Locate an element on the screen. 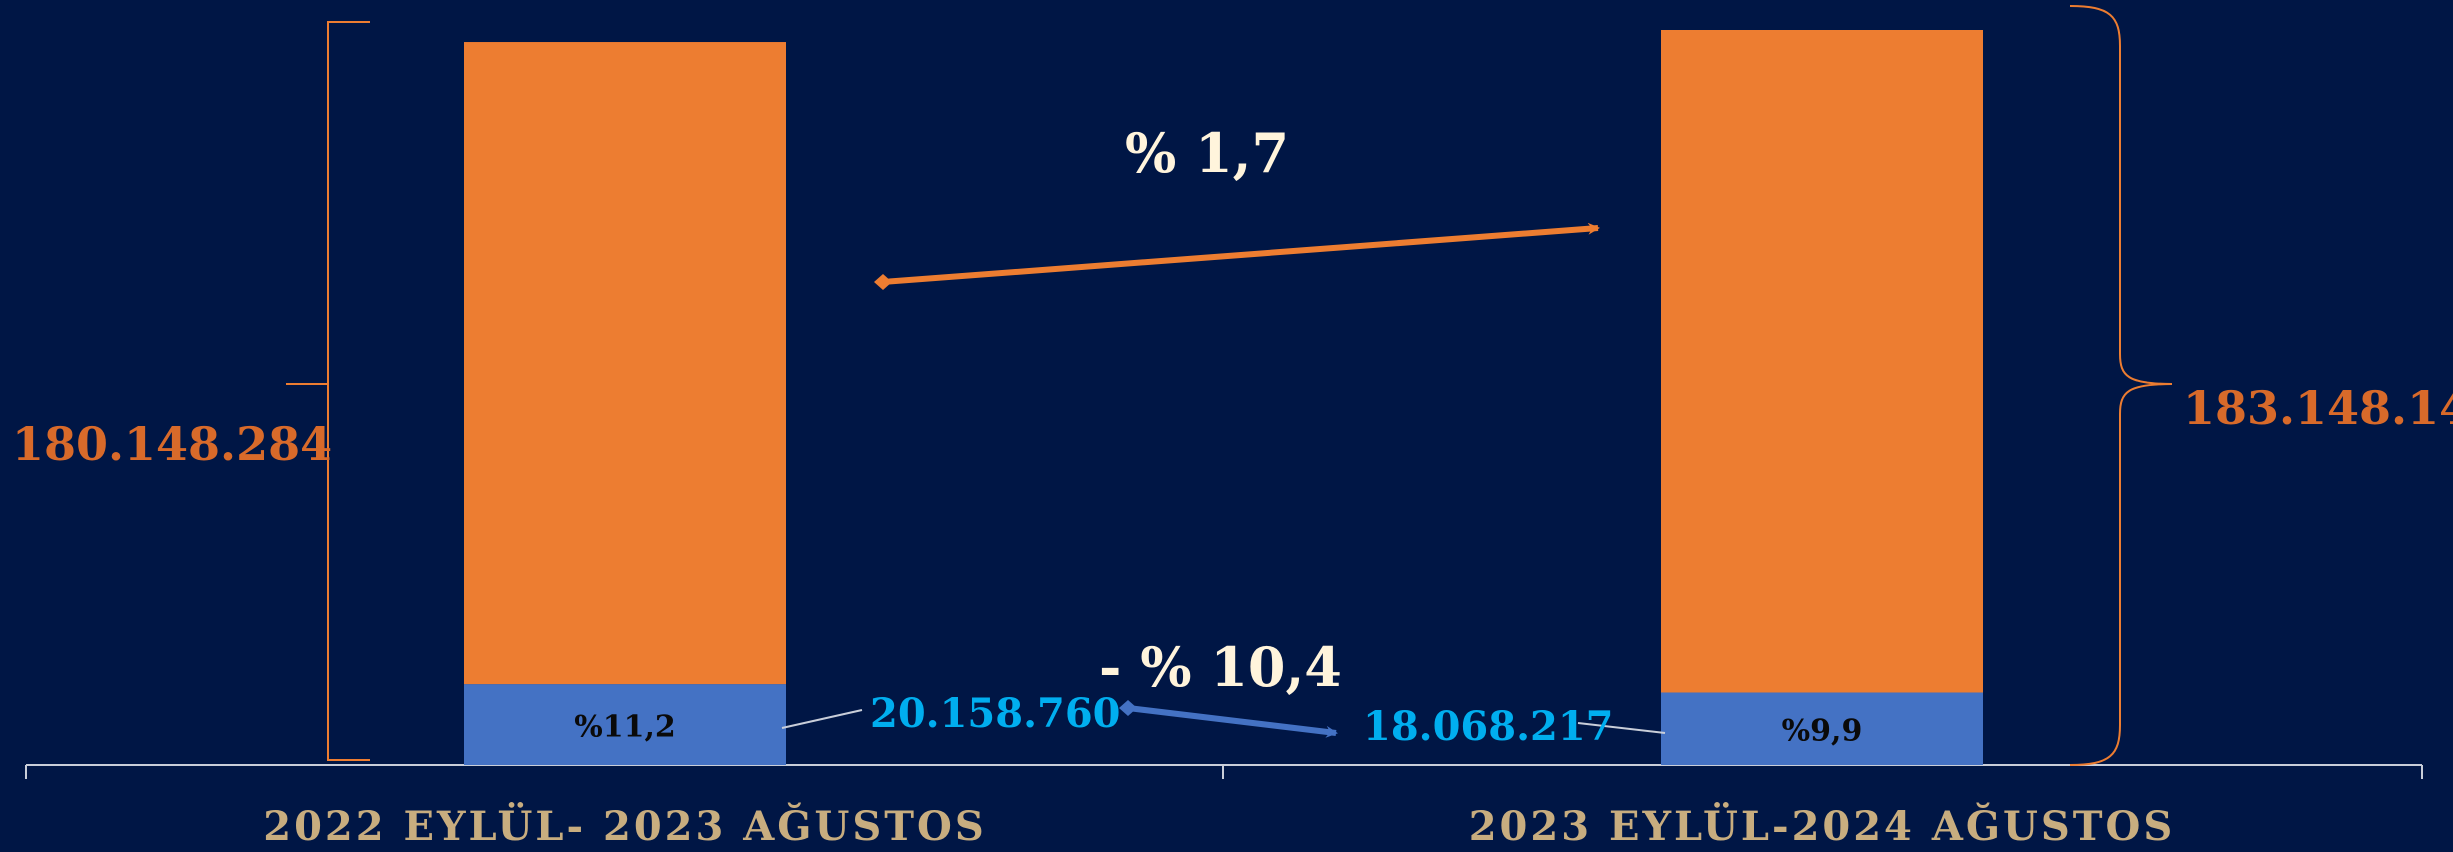 The width and height of the screenshot is (2453, 852). category-label-2: 2023 EYLÜL-2024 AĞUSTOS is located at coordinates (1822, 826).